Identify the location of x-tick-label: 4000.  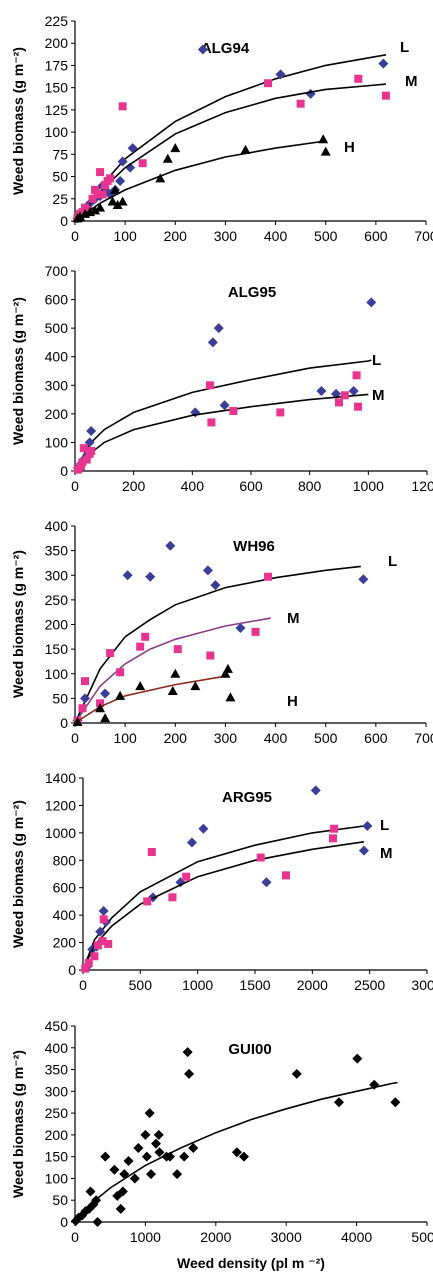
(356, 1237).